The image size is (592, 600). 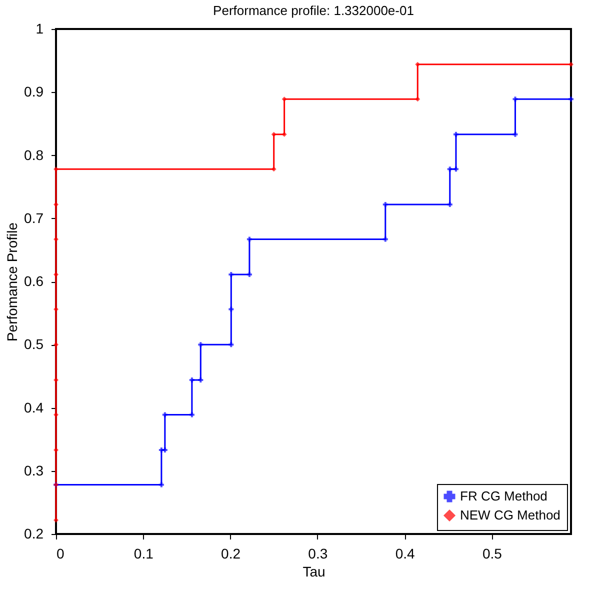 What do you see at coordinates (314, 572) in the screenshot?
I see `x-axis-title: Tau` at bounding box center [314, 572].